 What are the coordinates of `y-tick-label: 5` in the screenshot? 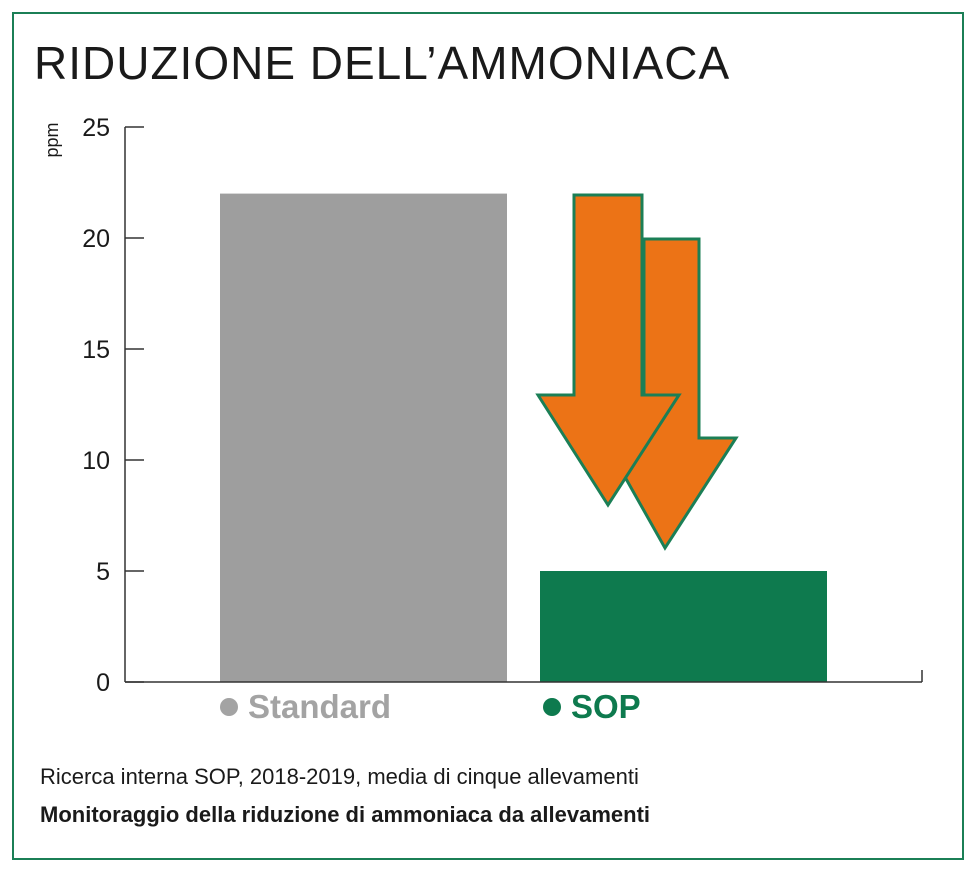 It's located at (103, 572).